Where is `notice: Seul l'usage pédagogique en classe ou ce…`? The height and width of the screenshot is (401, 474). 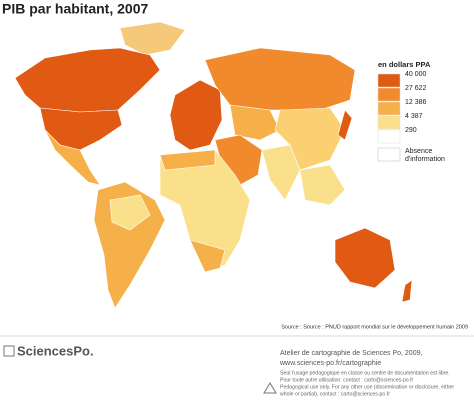
notice: Seul l'usage pédagogique en classe ou ce… is located at coordinates (365, 373).